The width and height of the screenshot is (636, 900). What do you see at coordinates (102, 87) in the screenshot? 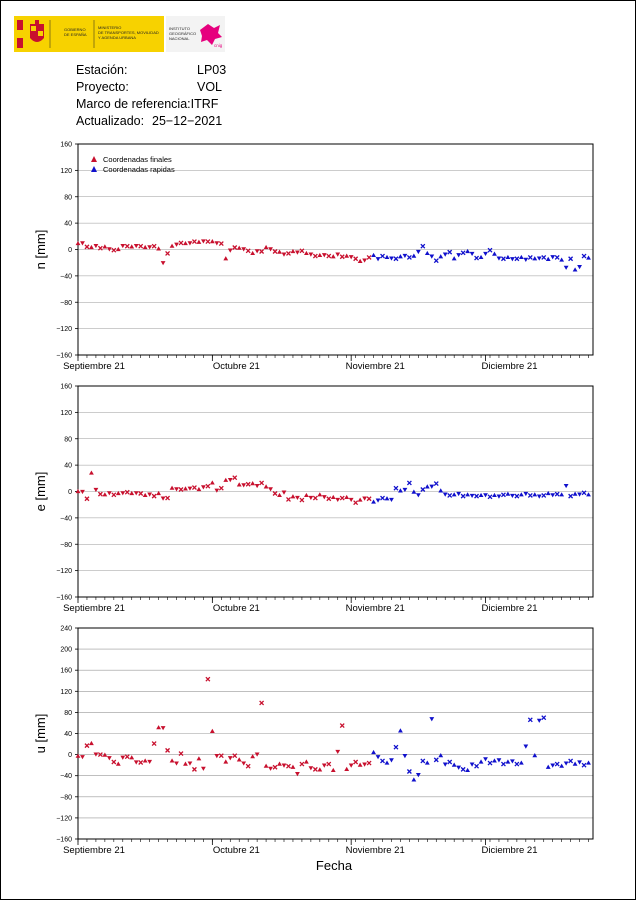
I see `project-label: Proyecto:` at bounding box center [102, 87].